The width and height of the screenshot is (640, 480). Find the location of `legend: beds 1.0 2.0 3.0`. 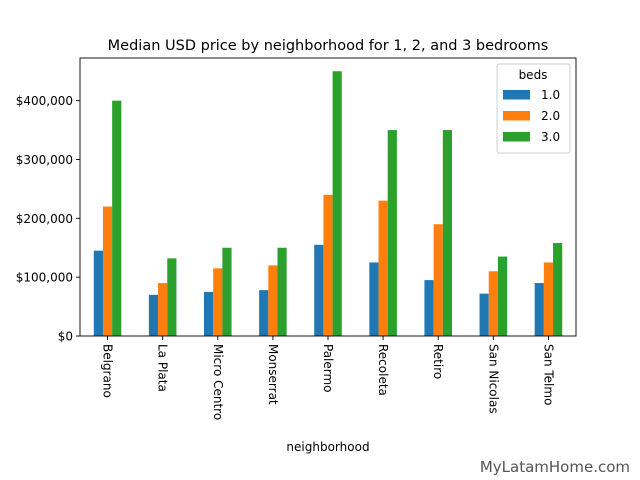

legend: beds 1.0 2.0 3.0 is located at coordinates (533, 108).